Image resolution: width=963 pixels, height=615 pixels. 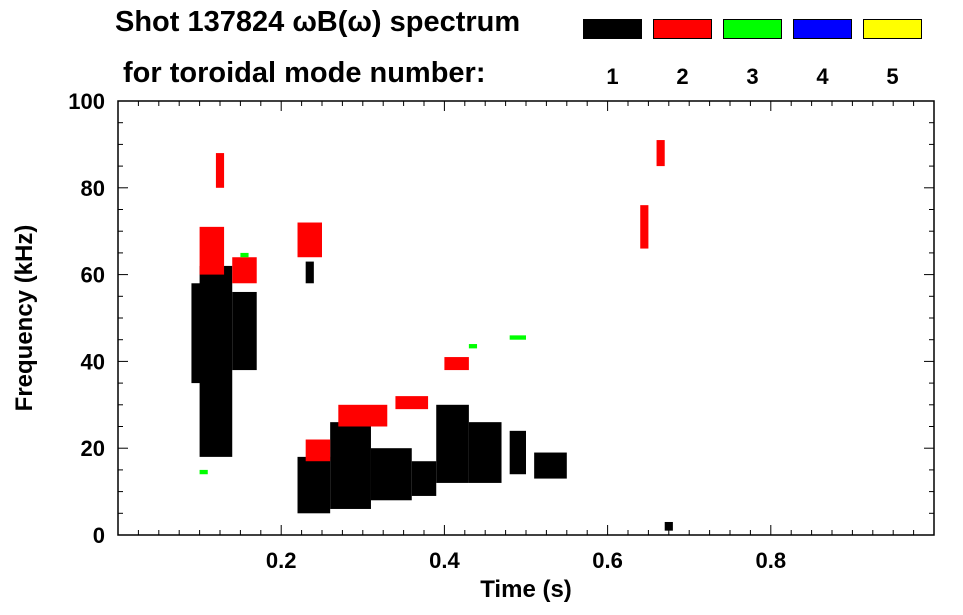 I want to click on legend-label-mode-2: 2, so click(x=682, y=76).